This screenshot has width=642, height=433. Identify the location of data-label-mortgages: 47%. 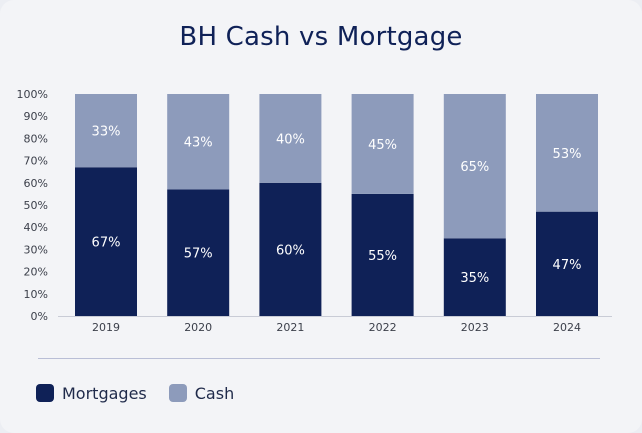
(567, 265).